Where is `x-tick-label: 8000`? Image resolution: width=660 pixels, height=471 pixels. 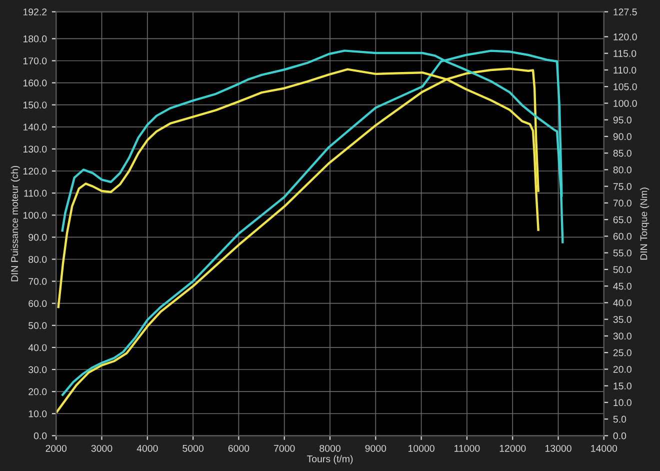 x-tick-label: 8000 is located at coordinates (330, 448).